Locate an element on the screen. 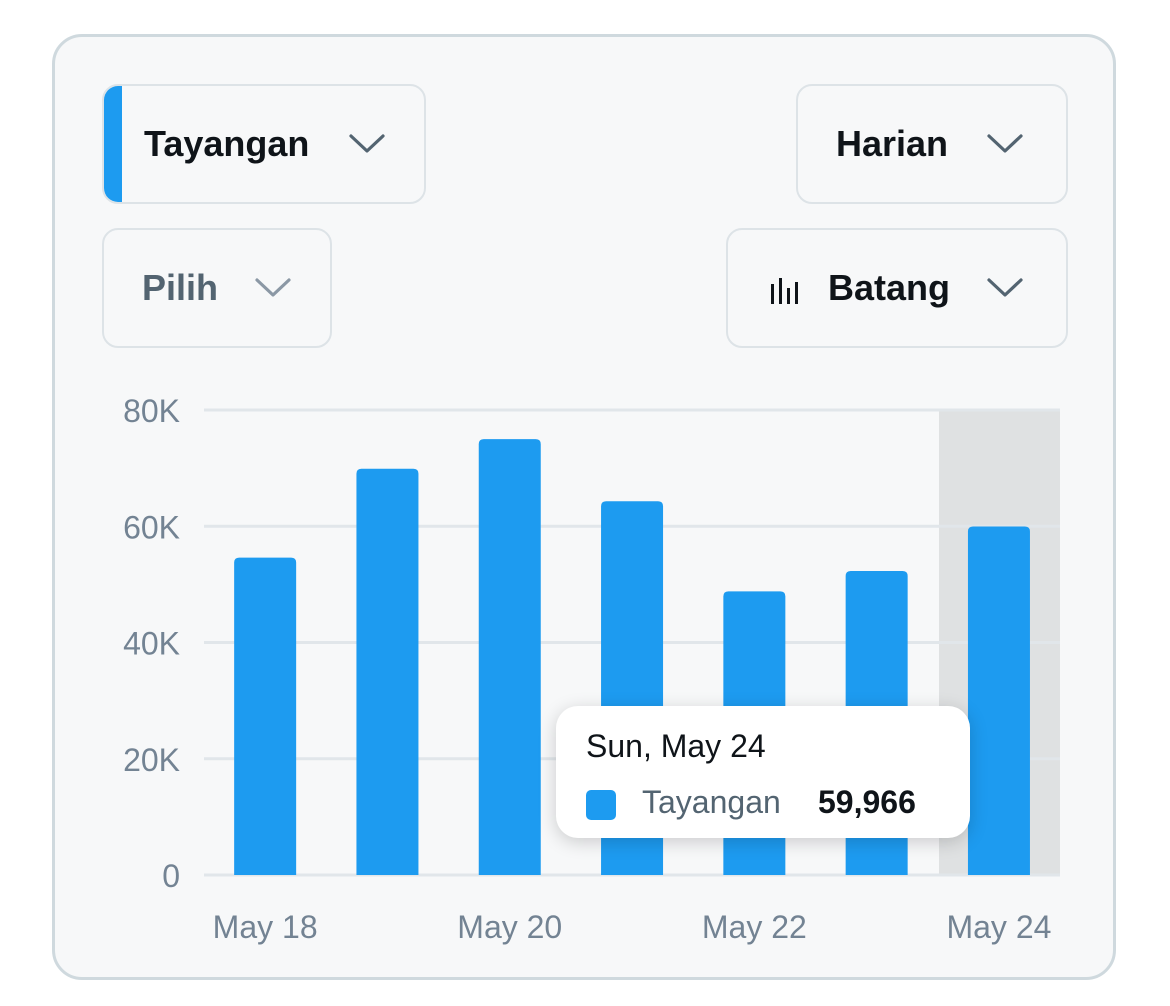  x-tick-label: May 24 is located at coordinates (998, 927).